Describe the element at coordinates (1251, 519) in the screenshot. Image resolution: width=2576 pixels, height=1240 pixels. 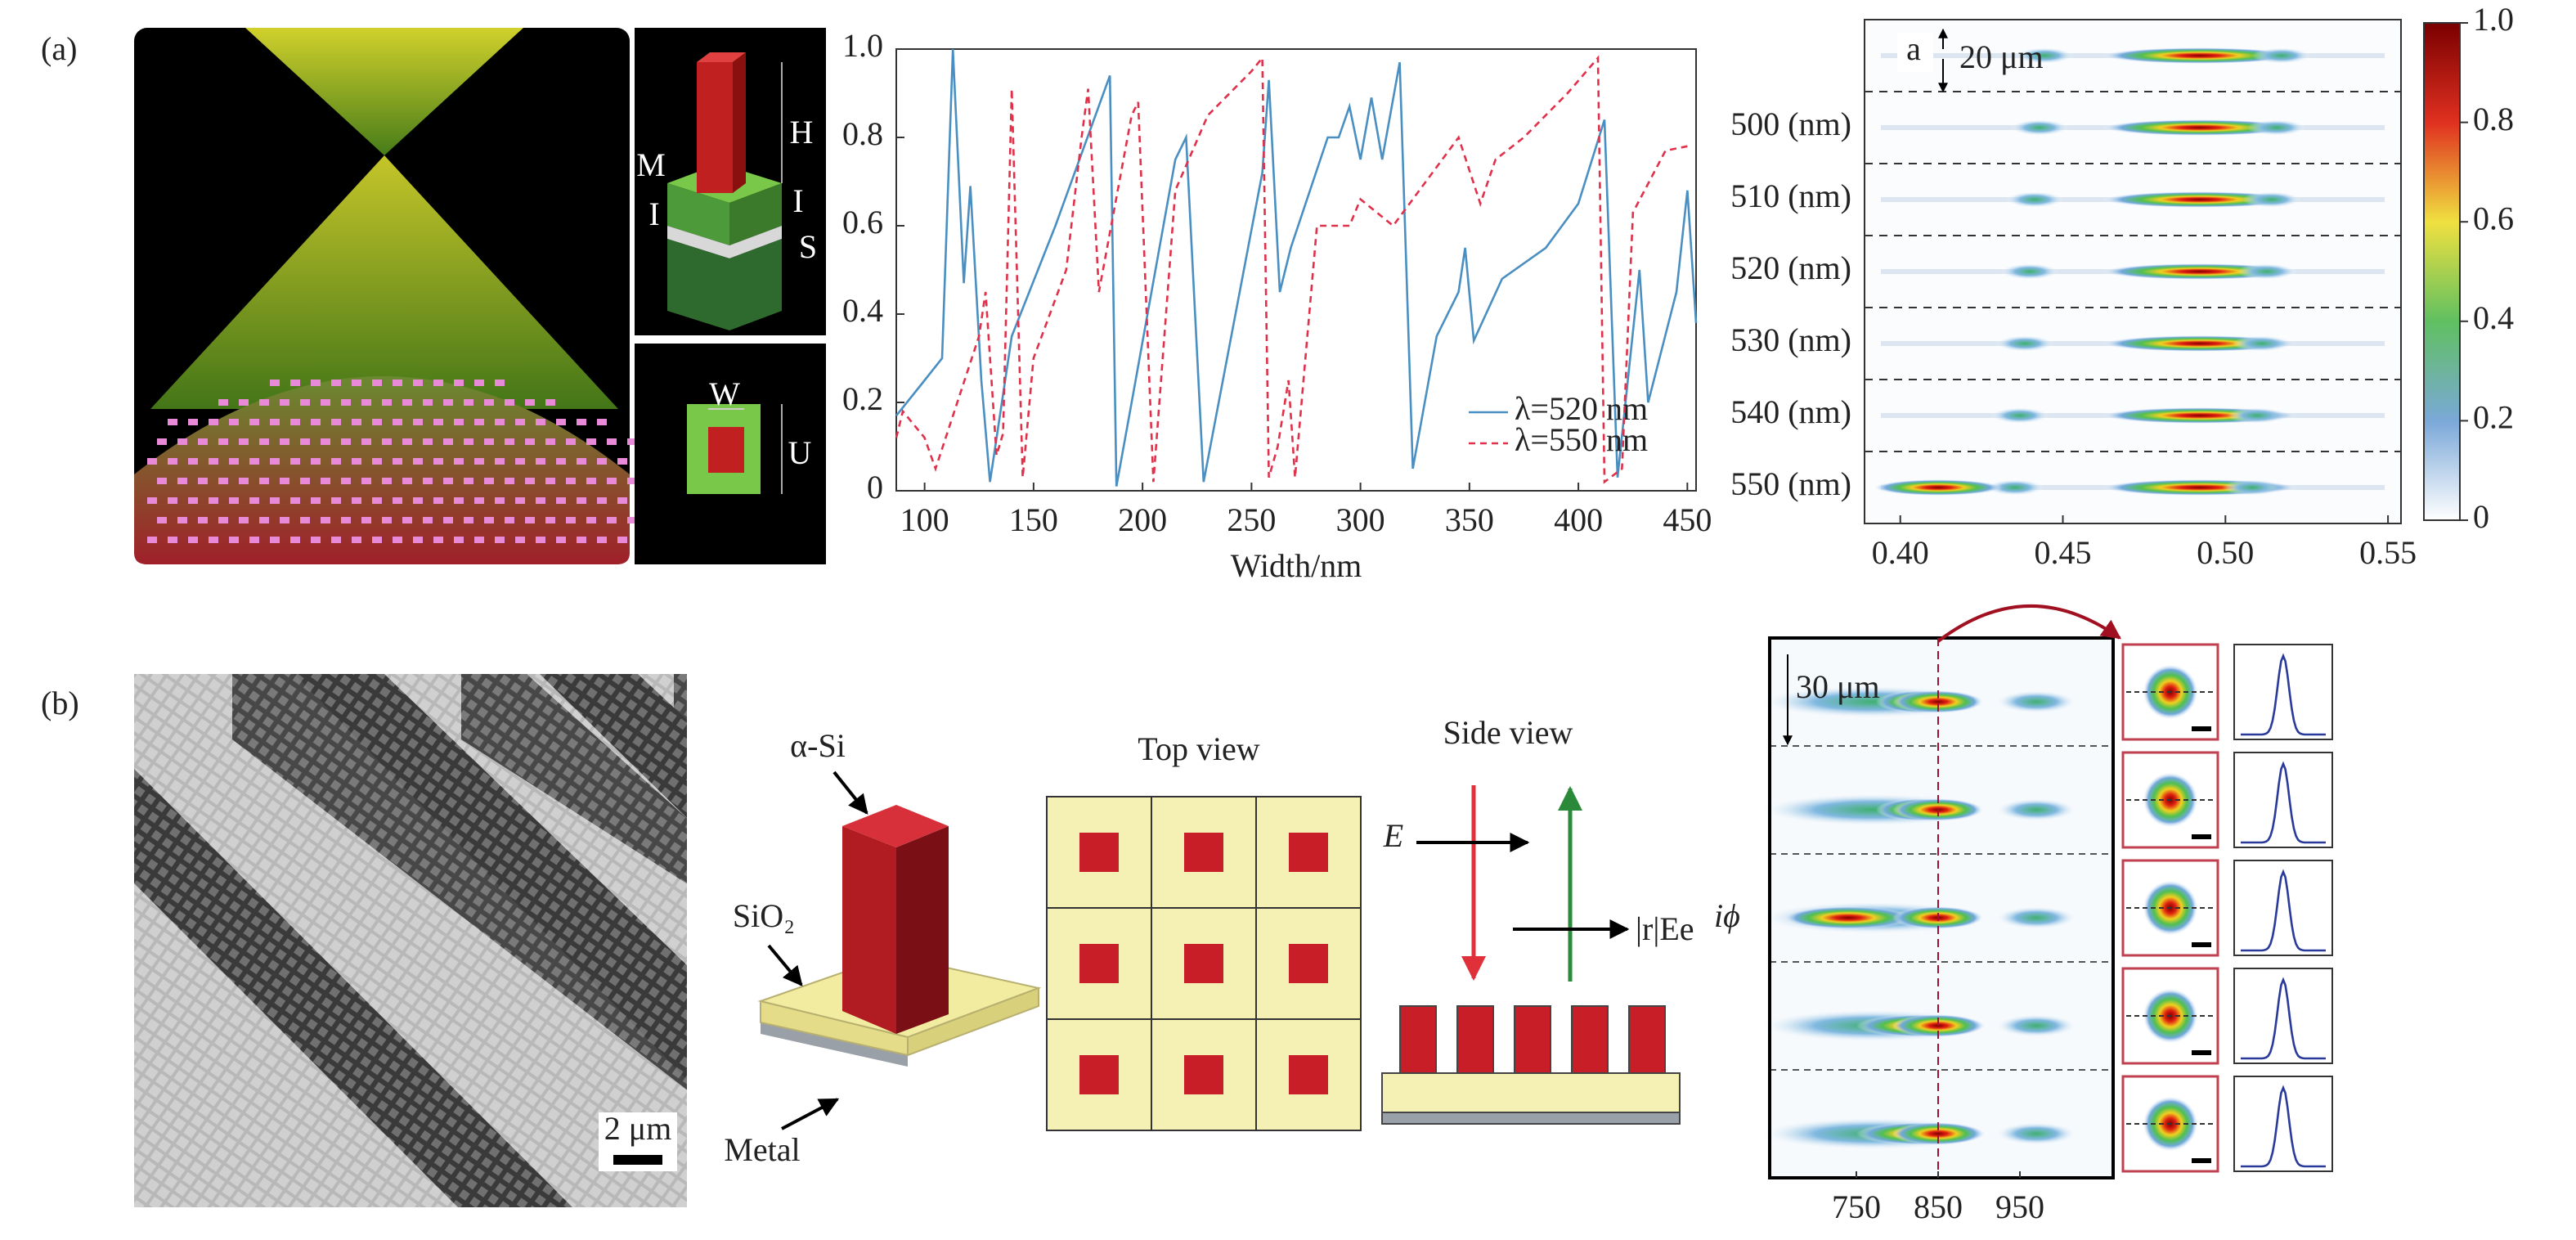
I see `x-tick-label: 250` at that location.